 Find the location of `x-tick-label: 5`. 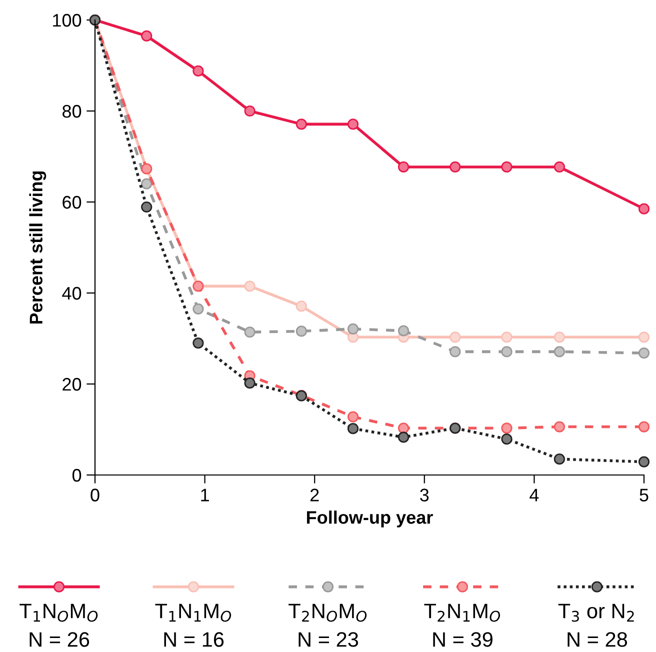

x-tick-label: 5 is located at coordinates (644, 495).